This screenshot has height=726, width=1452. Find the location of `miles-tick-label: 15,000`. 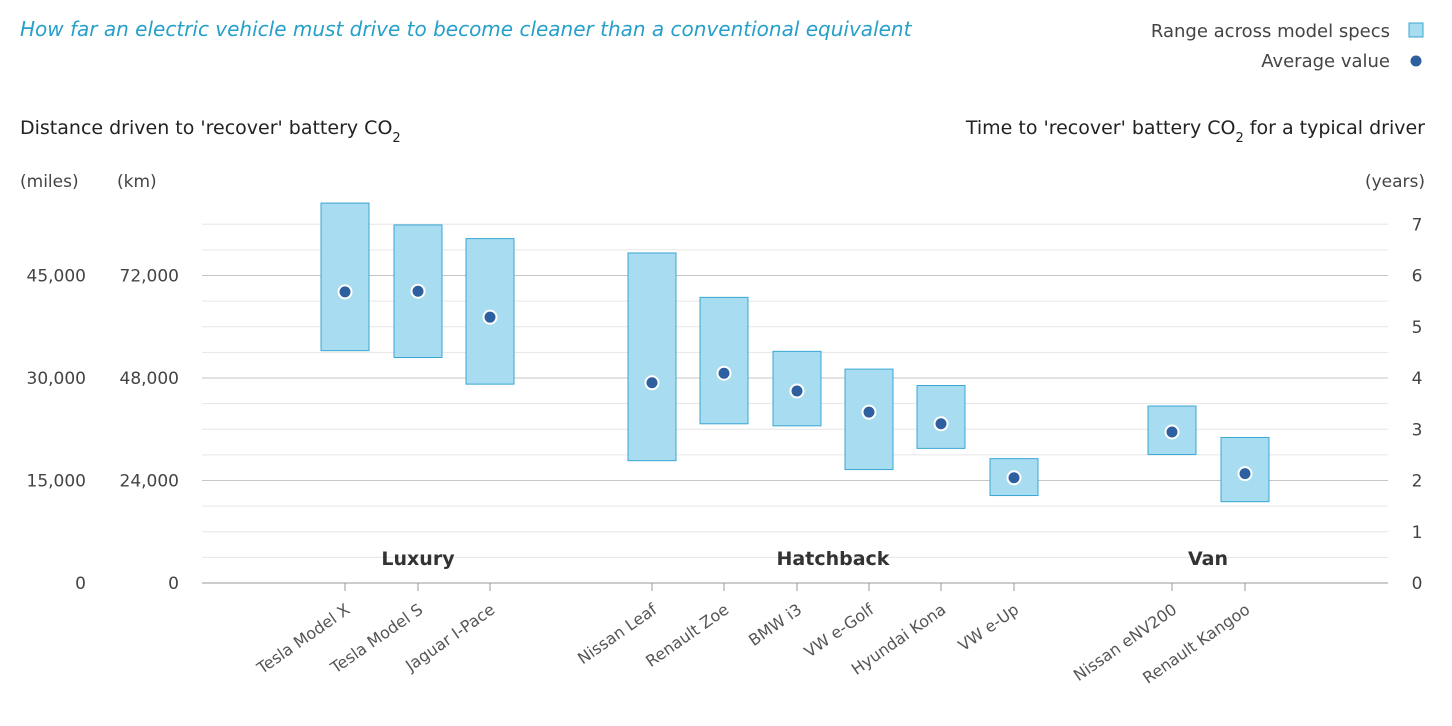

miles-tick-label: 15,000 is located at coordinates (56, 482).